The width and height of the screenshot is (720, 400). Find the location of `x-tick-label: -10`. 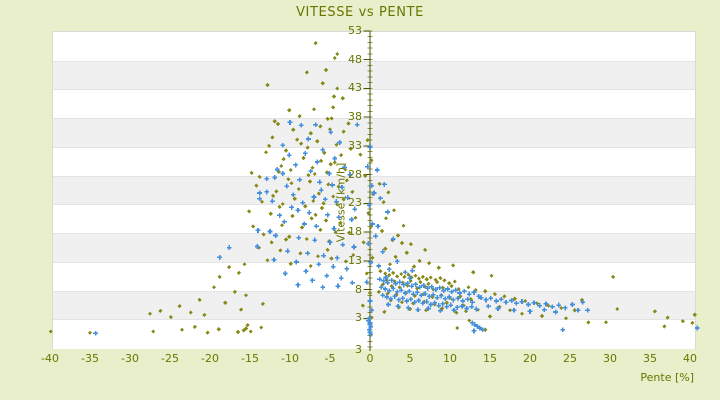

x-tick-label: -10 is located at coordinates (290, 358).